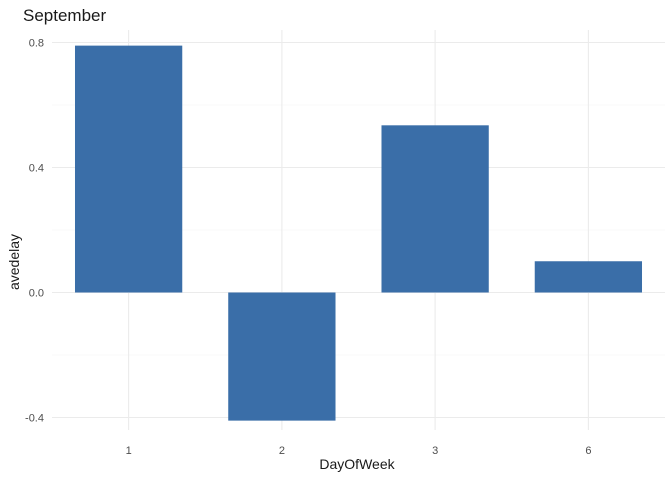  What do you see at coordinates (359, 451) in the screenshot?
I see `x-tick-labels: 1 2 3 6` at bounding box center [359, 451].